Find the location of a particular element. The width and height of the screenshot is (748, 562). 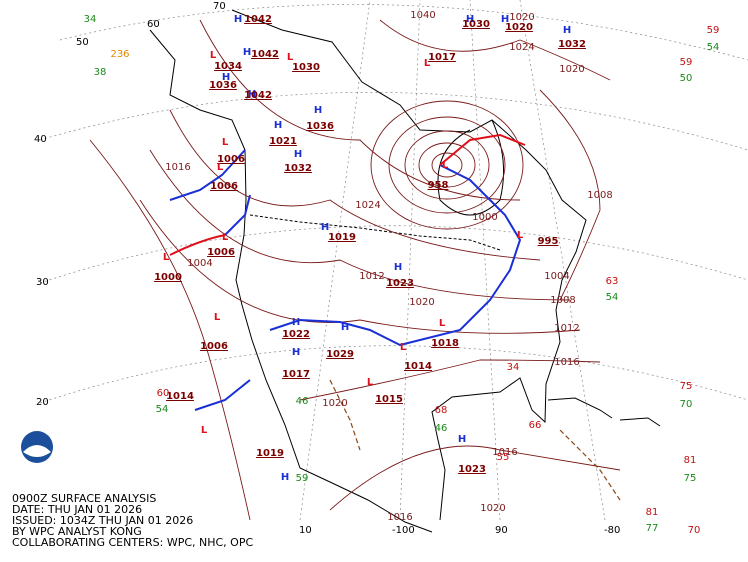

central-pressure: 1014 is located at coordinates (418, 366).